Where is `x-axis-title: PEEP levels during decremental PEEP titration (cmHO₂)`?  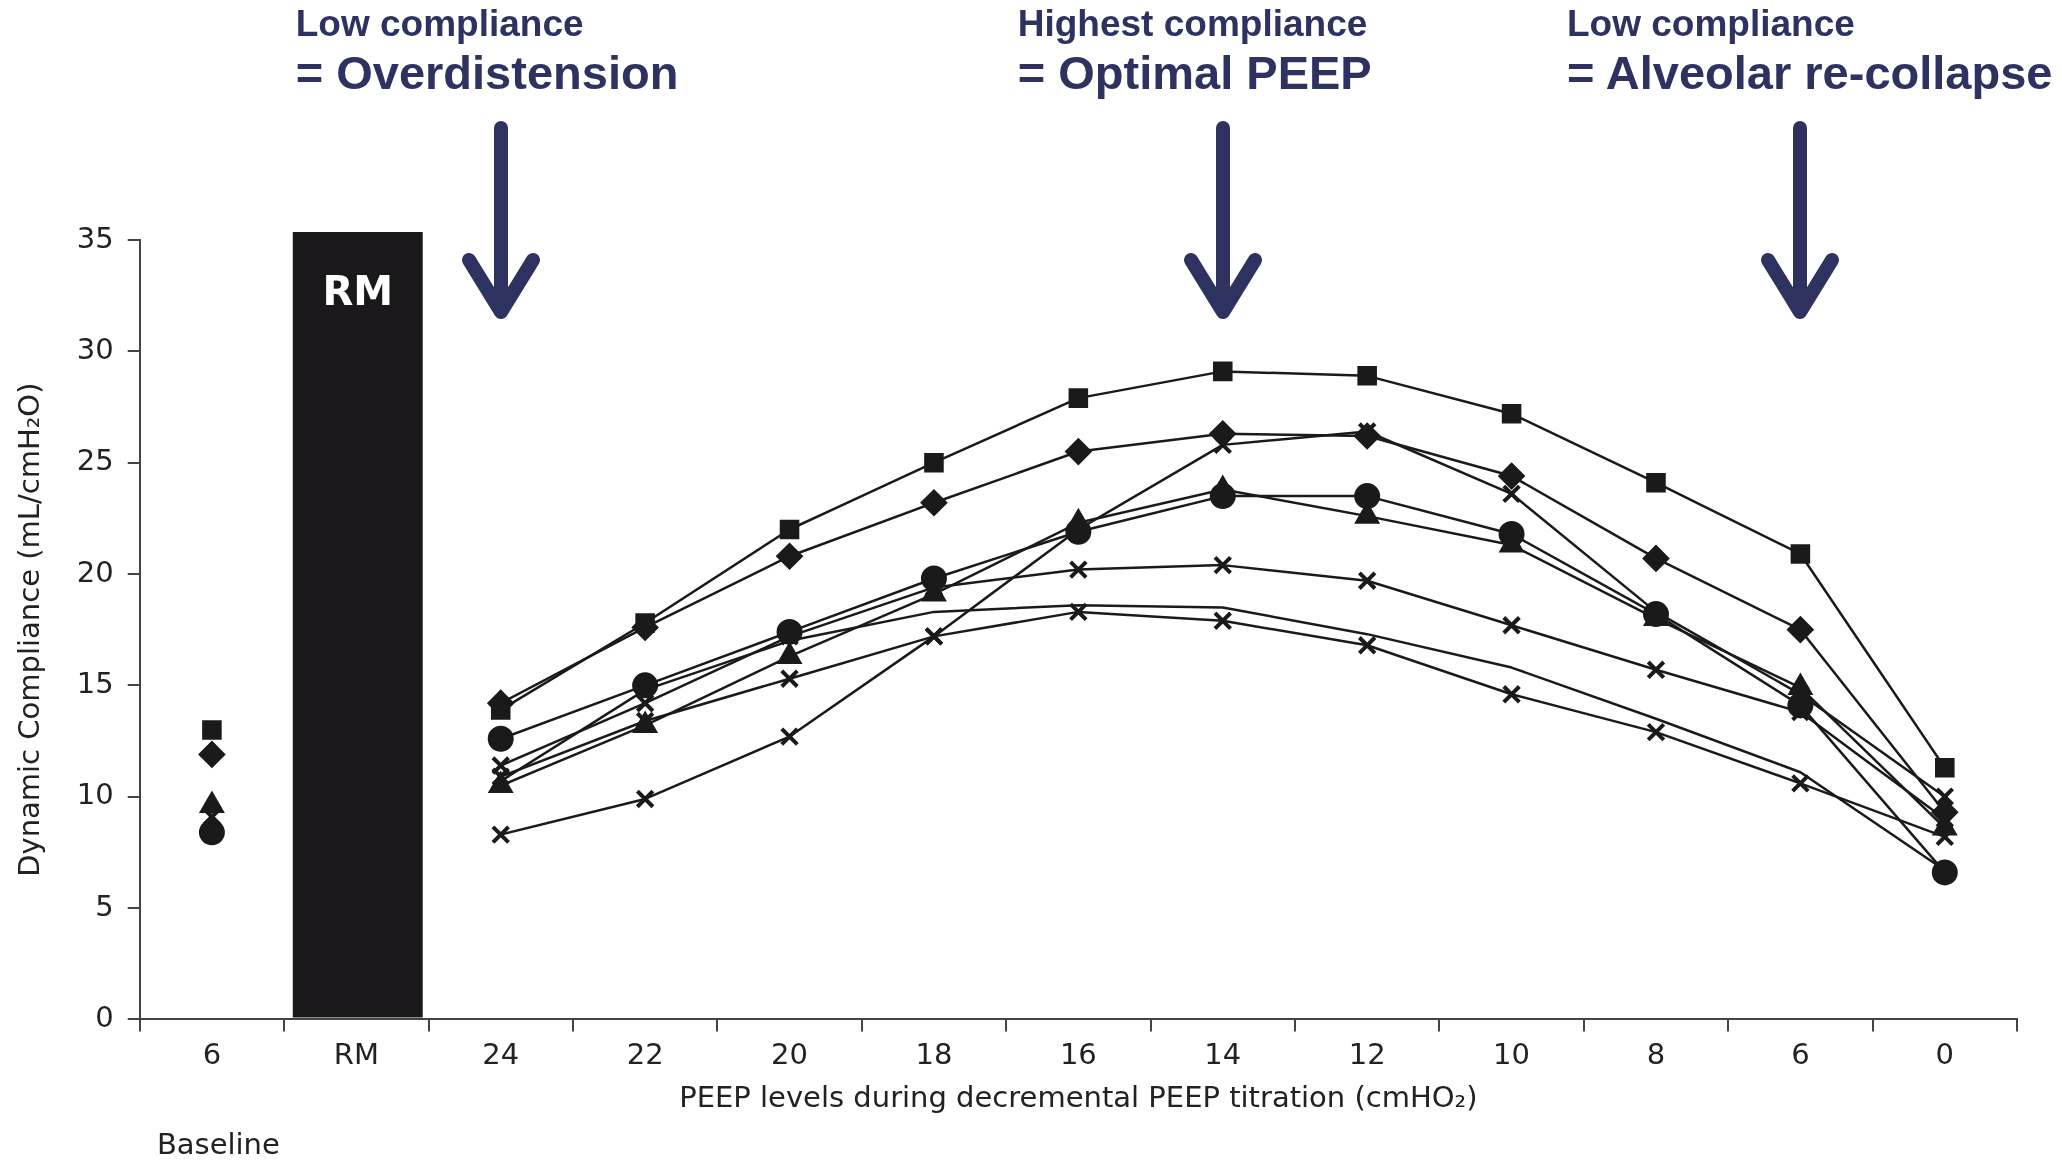
x-axis-title: PEEP levels during decremental PEEP titration (cmHO₂) is located at coordinates (1078, 1097).